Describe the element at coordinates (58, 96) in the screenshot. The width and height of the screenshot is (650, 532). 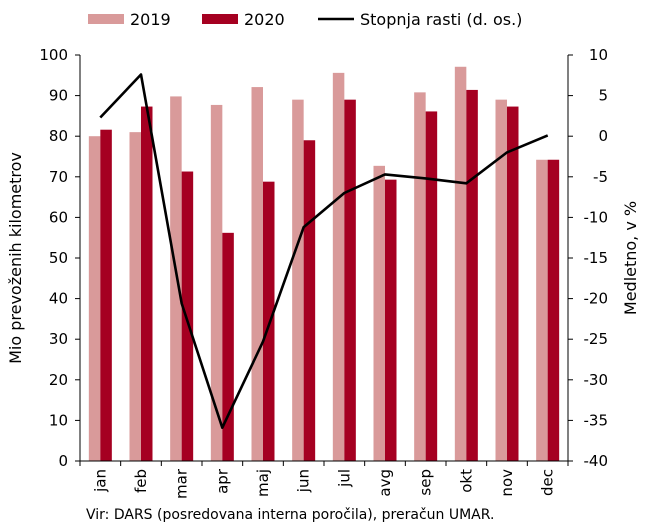
I see `left-tick-label: 90` at that location.